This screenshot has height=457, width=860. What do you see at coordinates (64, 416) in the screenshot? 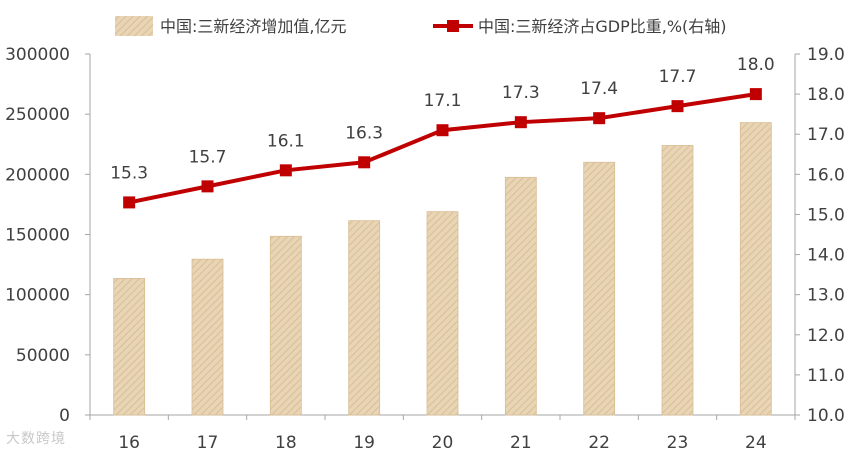
I see `left-tick-label: 0` at bounding box center [64, 416].